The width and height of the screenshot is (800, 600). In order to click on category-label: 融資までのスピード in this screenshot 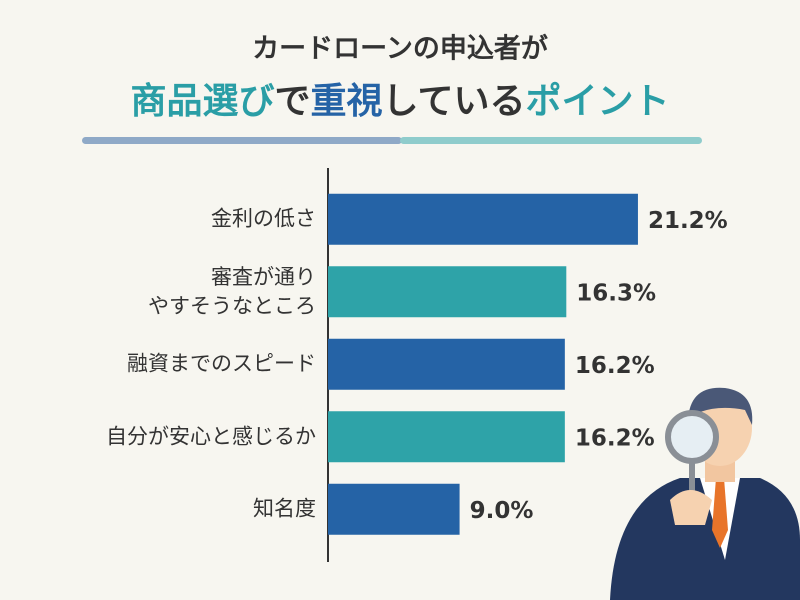, I will do `click(221, 363)`.